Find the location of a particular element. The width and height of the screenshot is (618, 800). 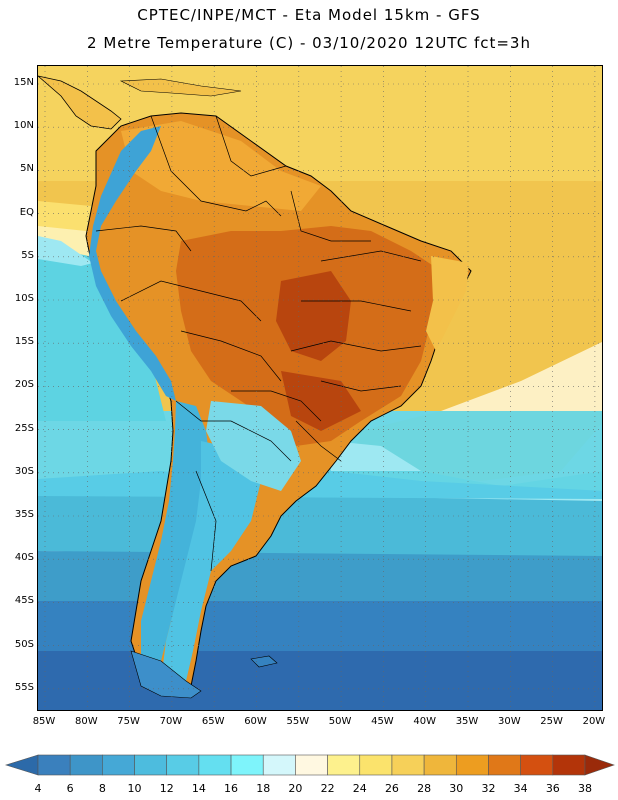

colorbar-arrow-low is located at coordinates (21, 765).